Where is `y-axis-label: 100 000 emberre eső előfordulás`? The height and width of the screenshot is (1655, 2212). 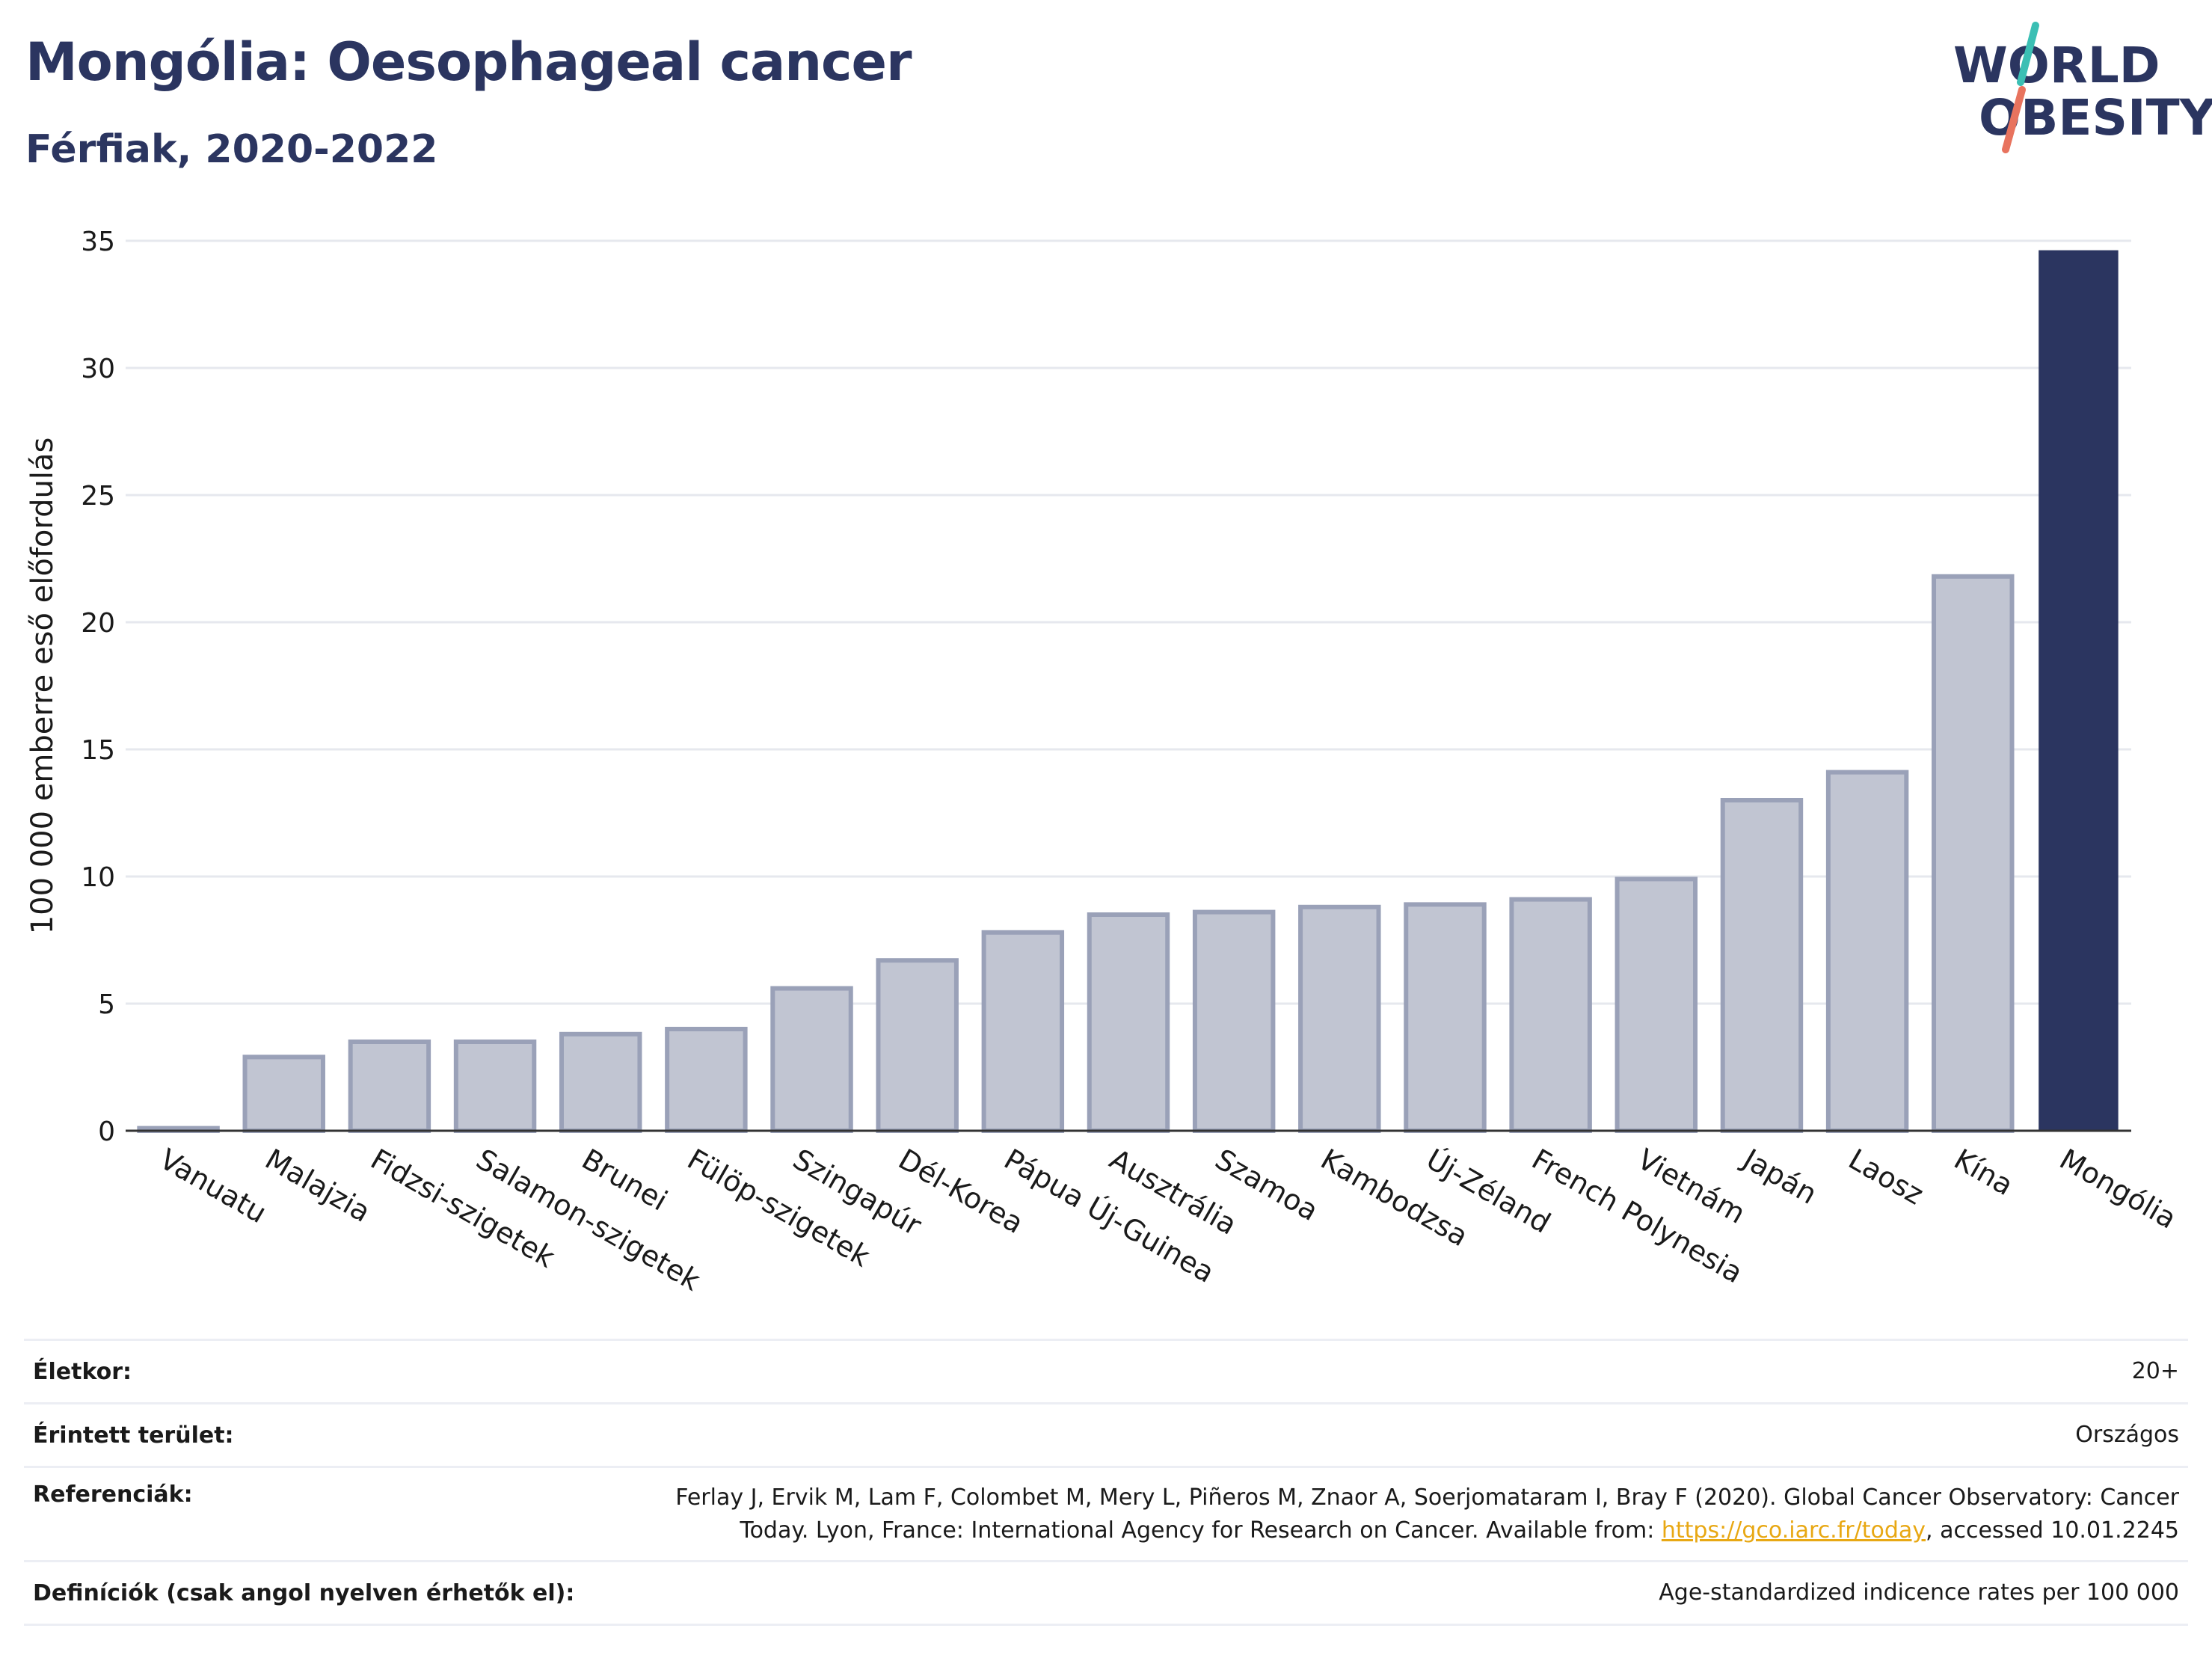 y-axis-label: 100 000 emberre eső előfordulás is located at coordinates (42, 686).